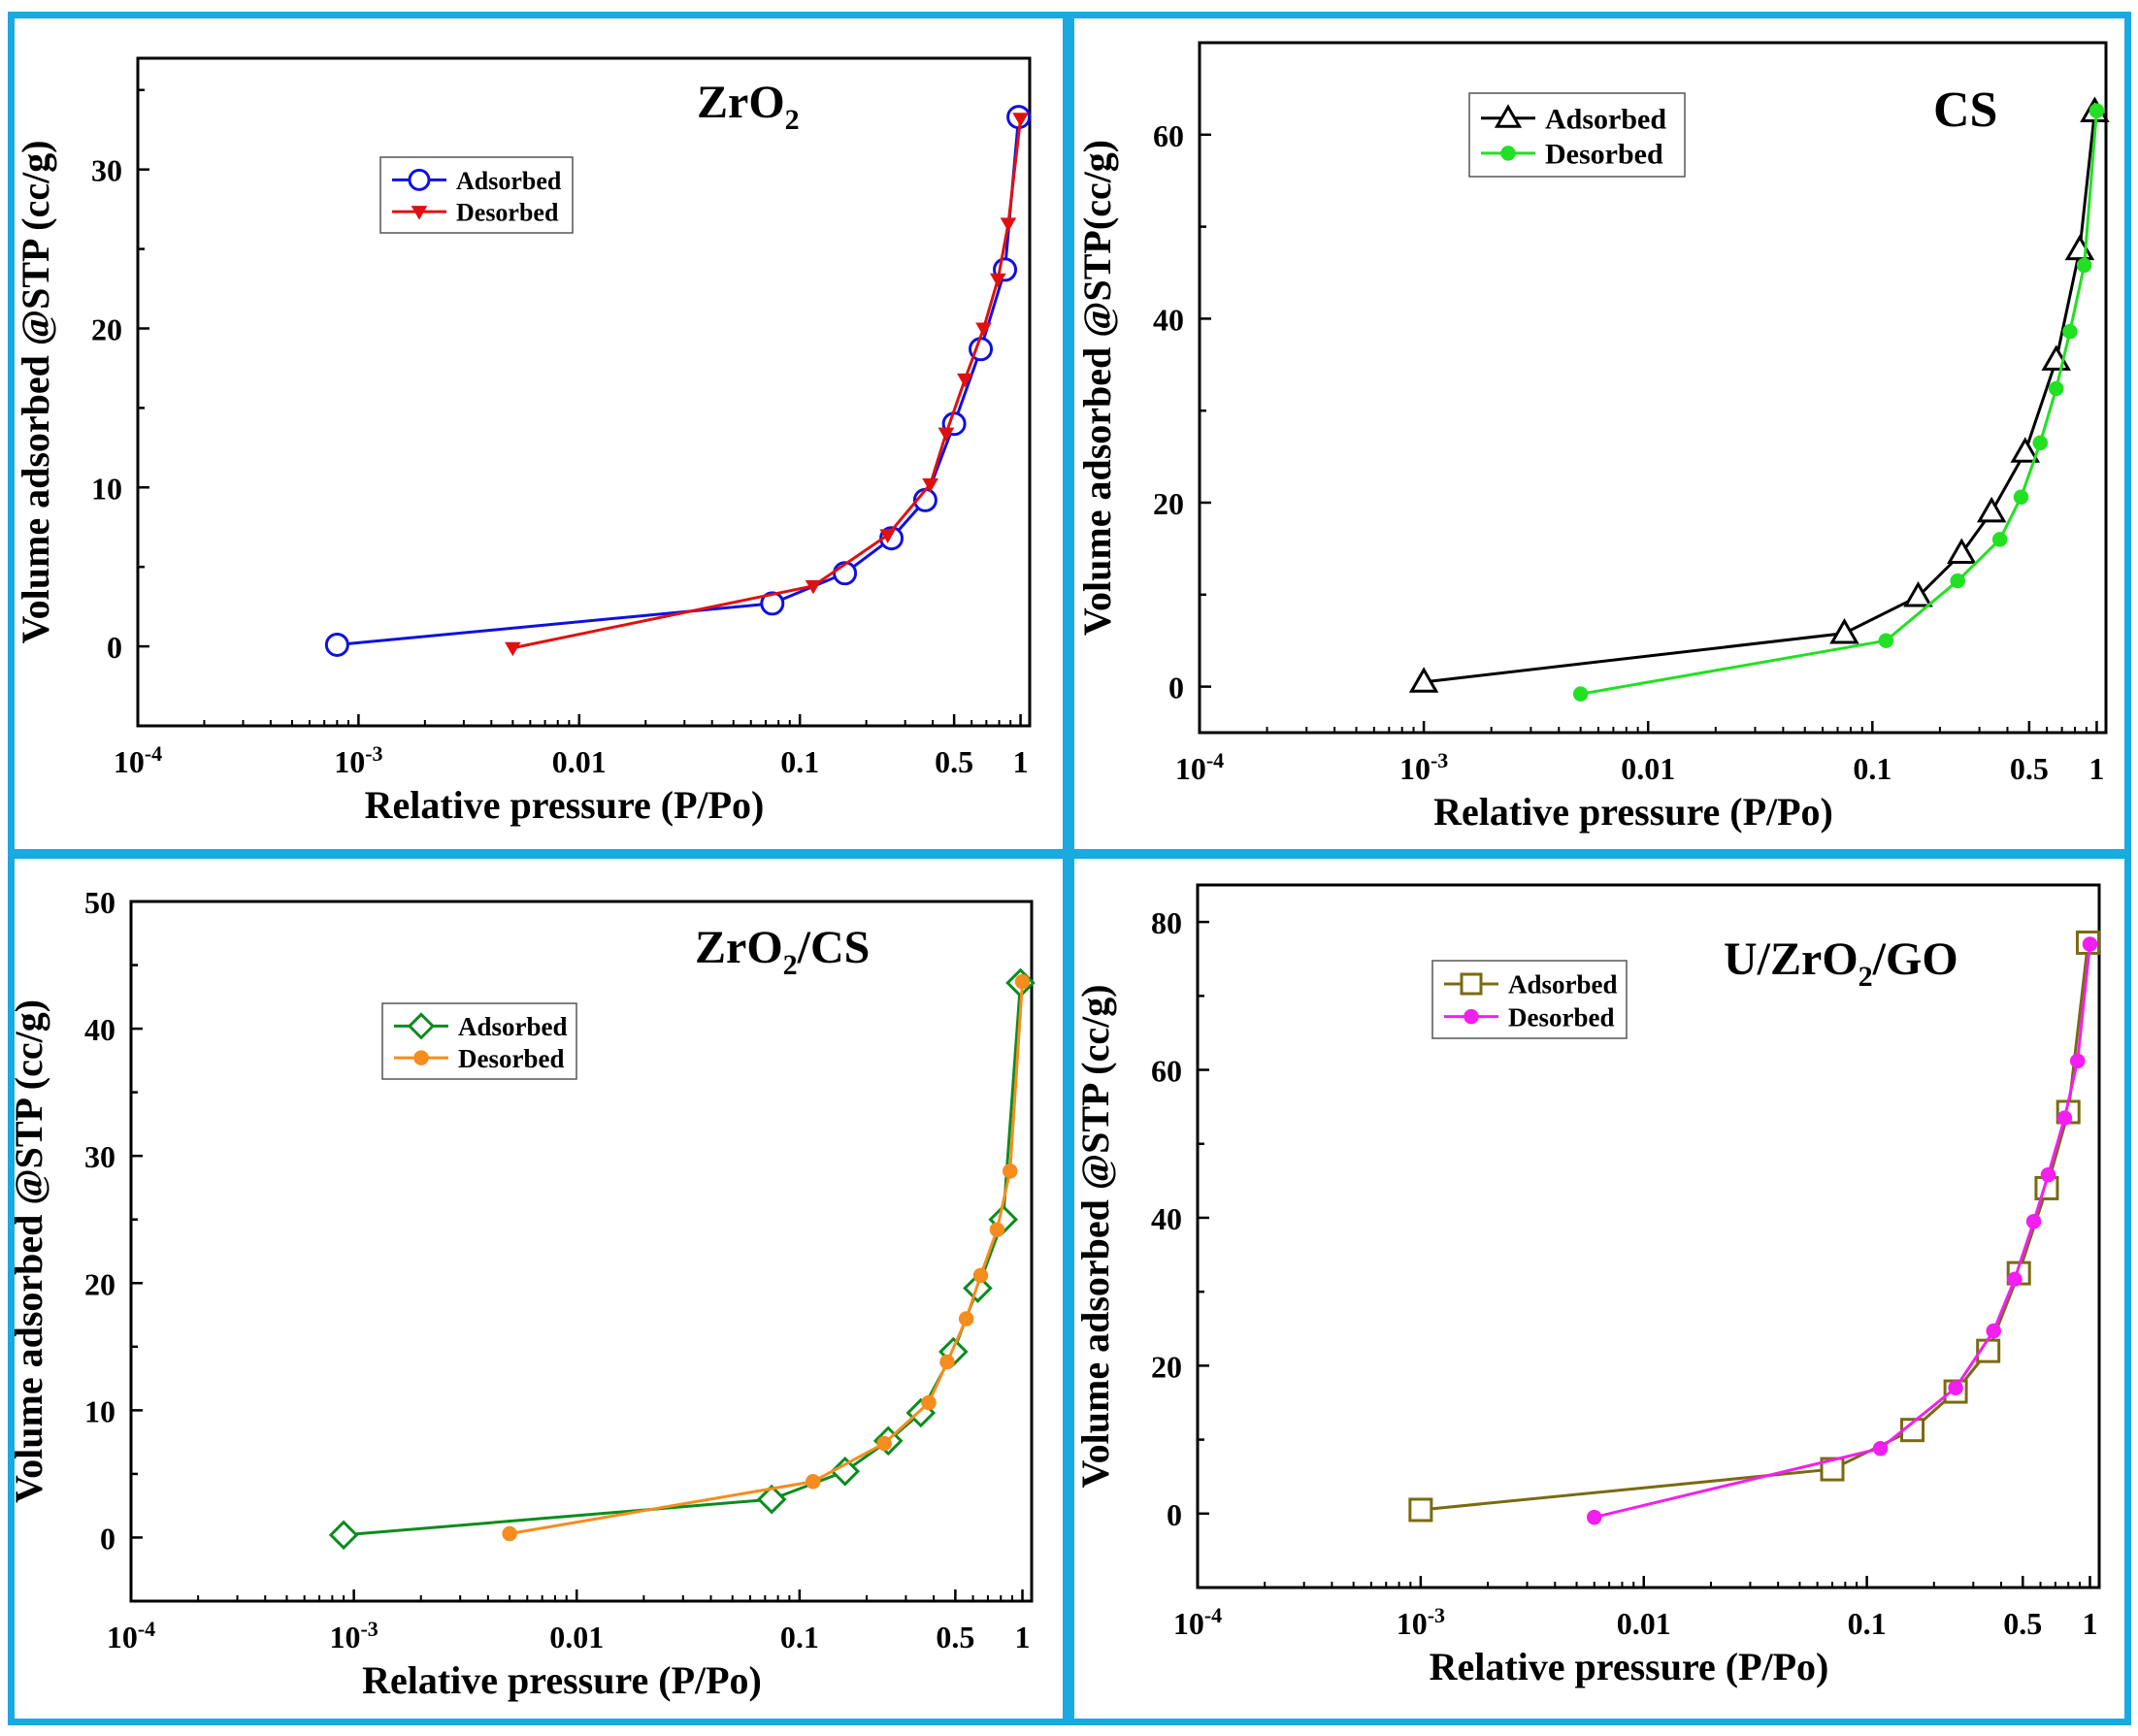 The height and width of the screenshot is (1736, 2138). I want to click on y-axis-label: Volume adsorbed @STP(cc/g), so click(1097, 388).